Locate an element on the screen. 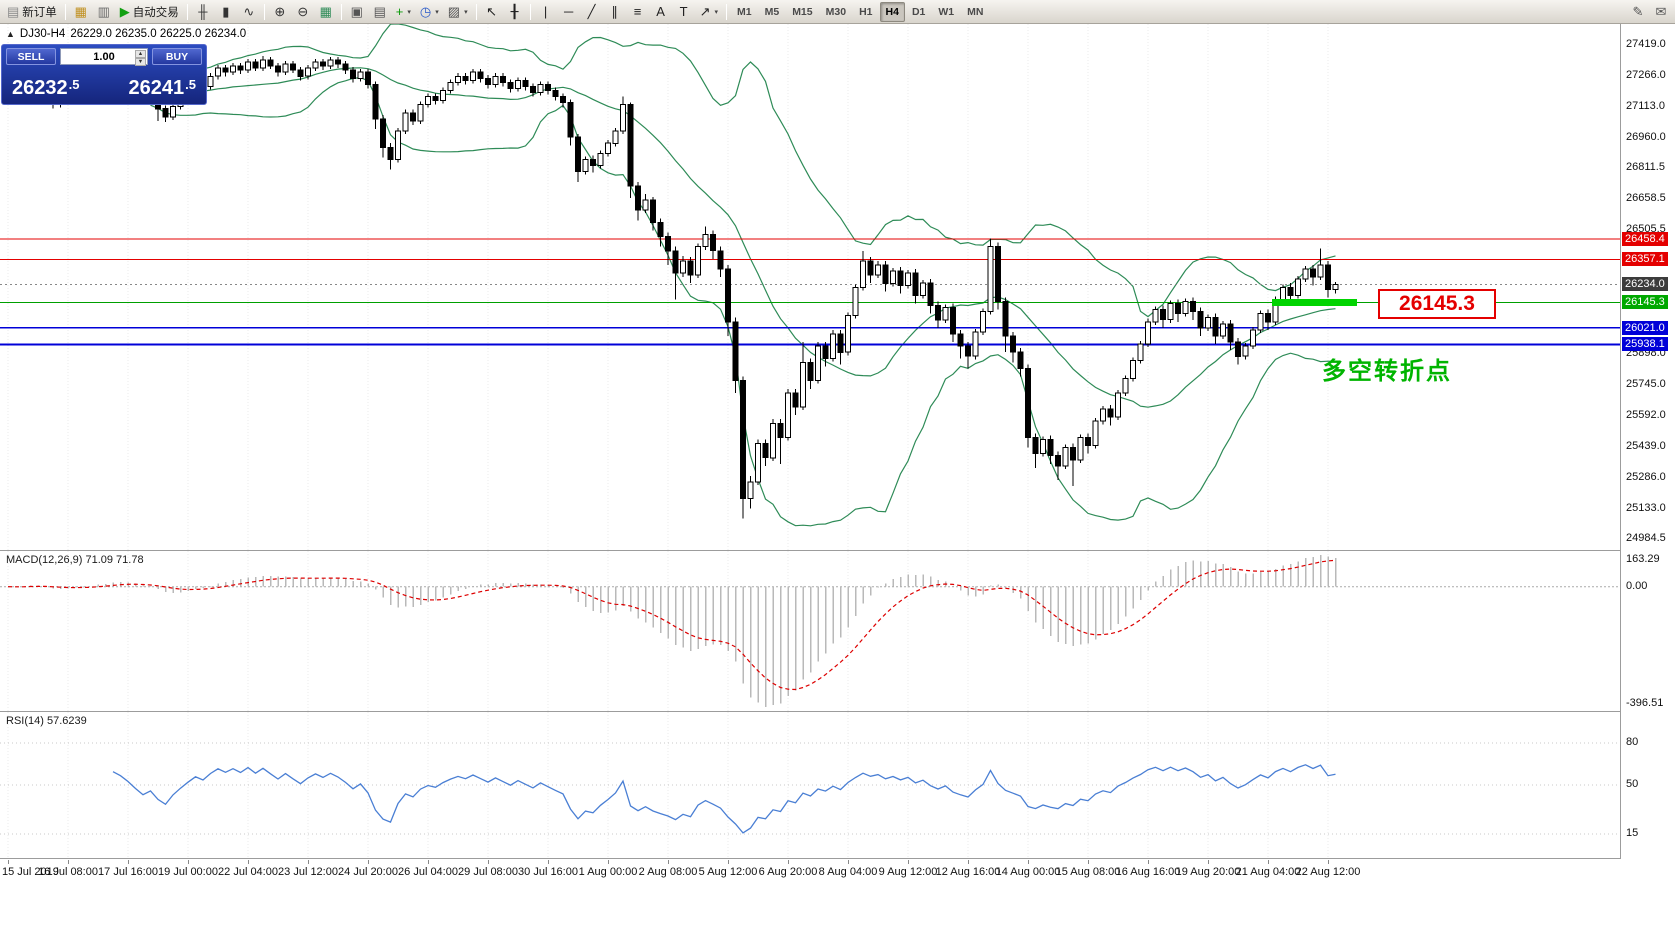  templates-icon: ▨ ▾ is located at coordinates (458, 12).